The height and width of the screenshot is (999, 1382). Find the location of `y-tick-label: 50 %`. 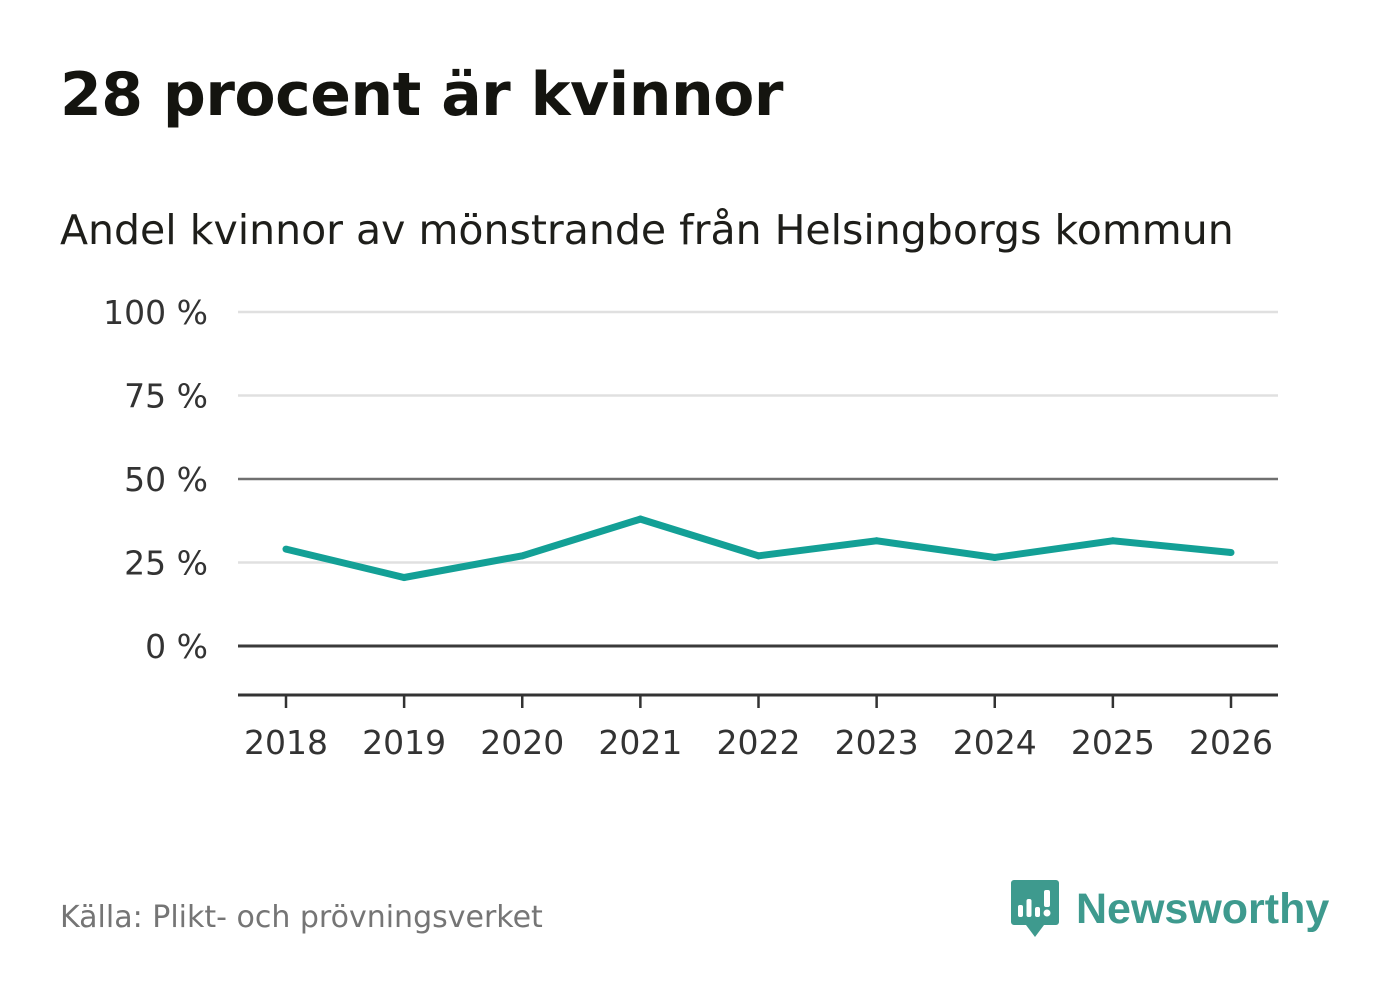

y-tick-label: 50 % is located at coordinates (166, 479).